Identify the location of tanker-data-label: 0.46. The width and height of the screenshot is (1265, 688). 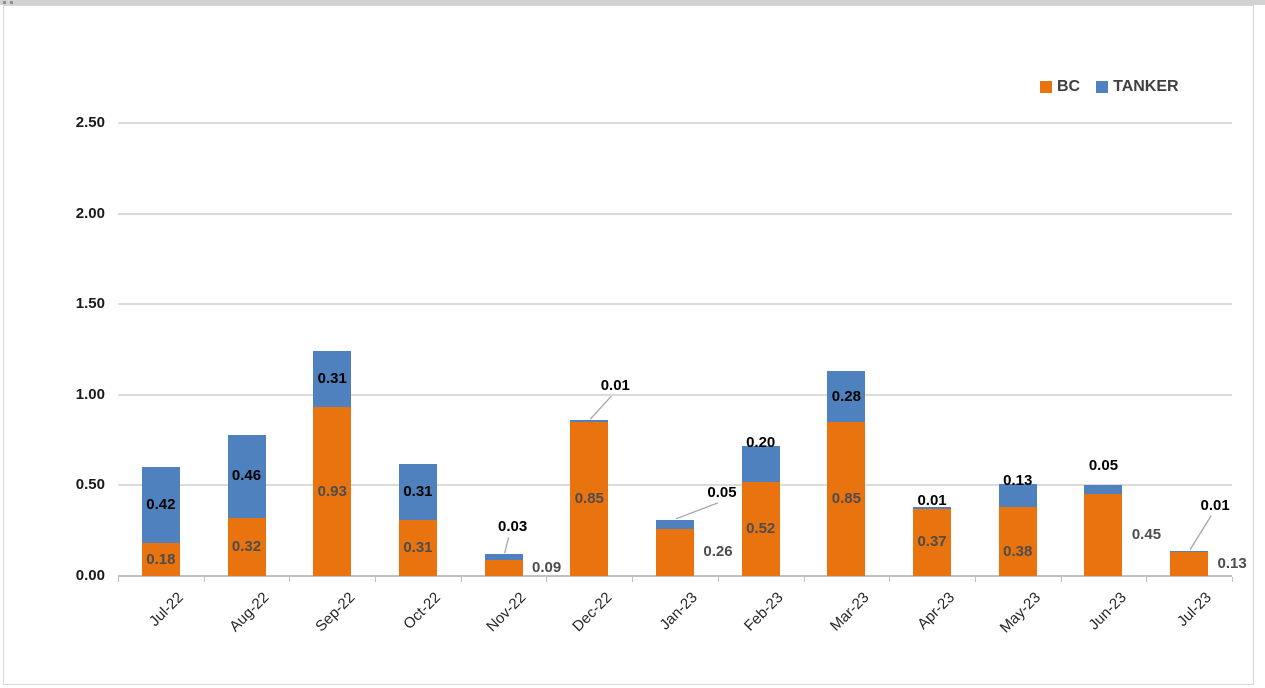
(246, 476).